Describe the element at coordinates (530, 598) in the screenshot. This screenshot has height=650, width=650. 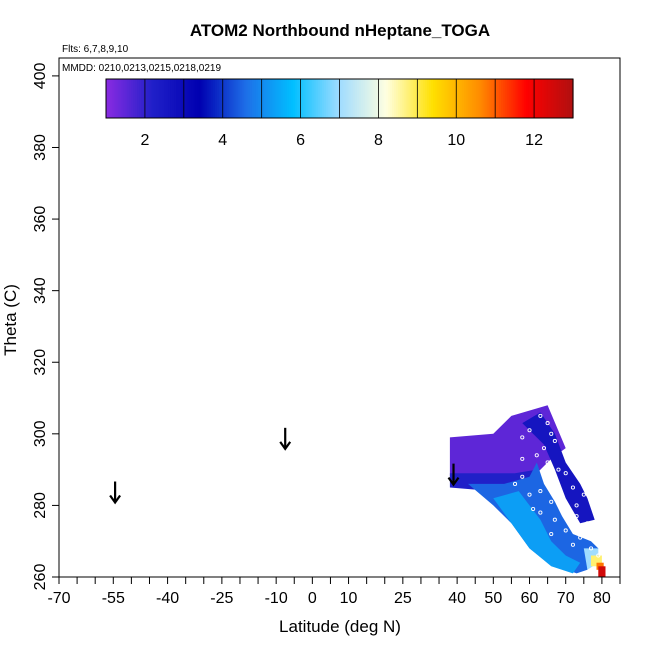
I see `x-tick-label: 60` at that location.